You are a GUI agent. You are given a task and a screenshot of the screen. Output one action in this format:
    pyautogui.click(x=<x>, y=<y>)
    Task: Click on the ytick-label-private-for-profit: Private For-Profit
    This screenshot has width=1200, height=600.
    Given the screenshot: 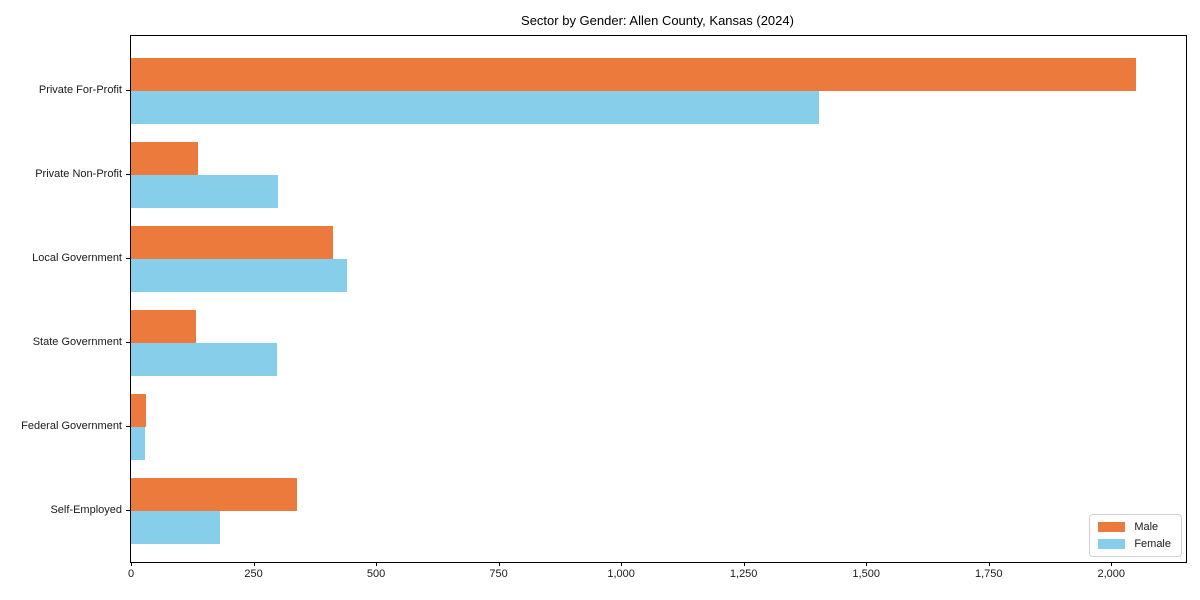 What is the action you would take?
    pyautogui.click(x=80, y=90)
    